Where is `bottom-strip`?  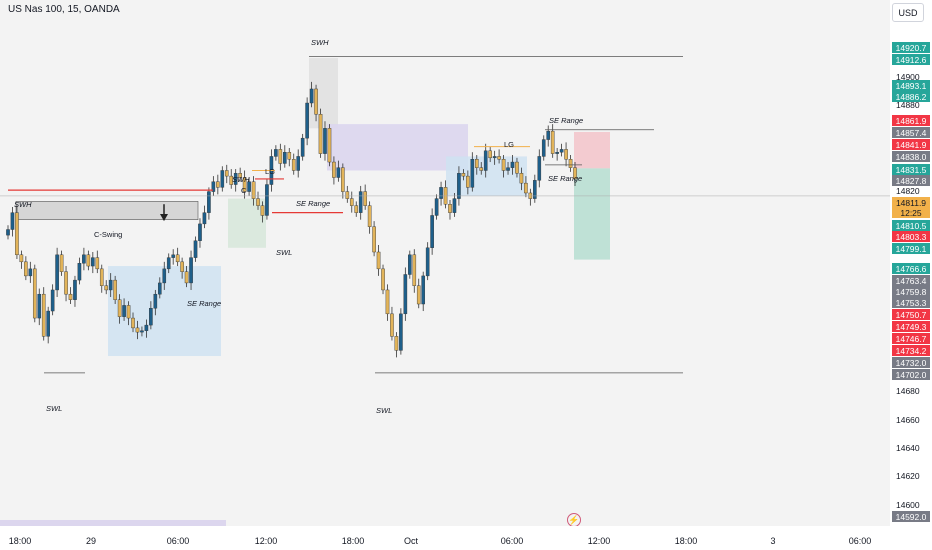
bottom-strip is located at coordinates (113, 523).